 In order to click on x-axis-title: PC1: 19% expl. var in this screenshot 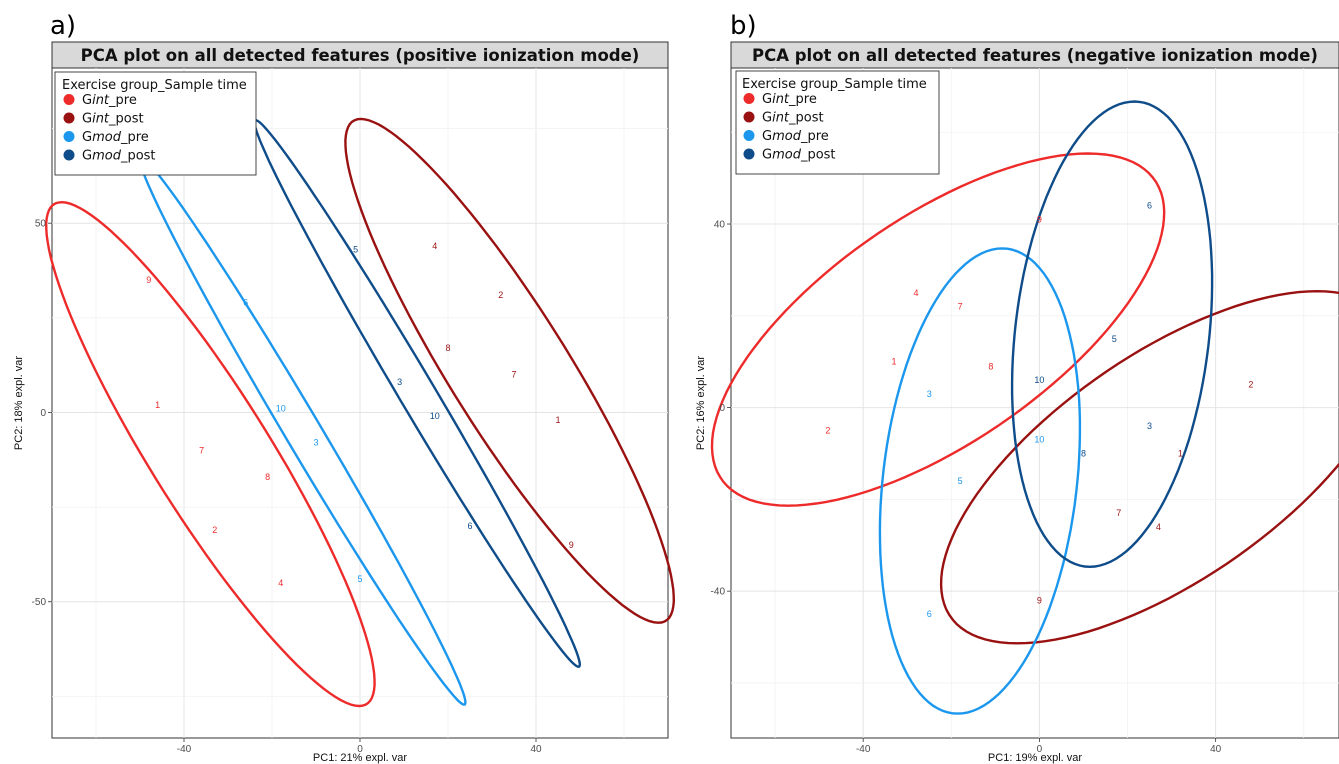, I will do `click(1035, 758)`.